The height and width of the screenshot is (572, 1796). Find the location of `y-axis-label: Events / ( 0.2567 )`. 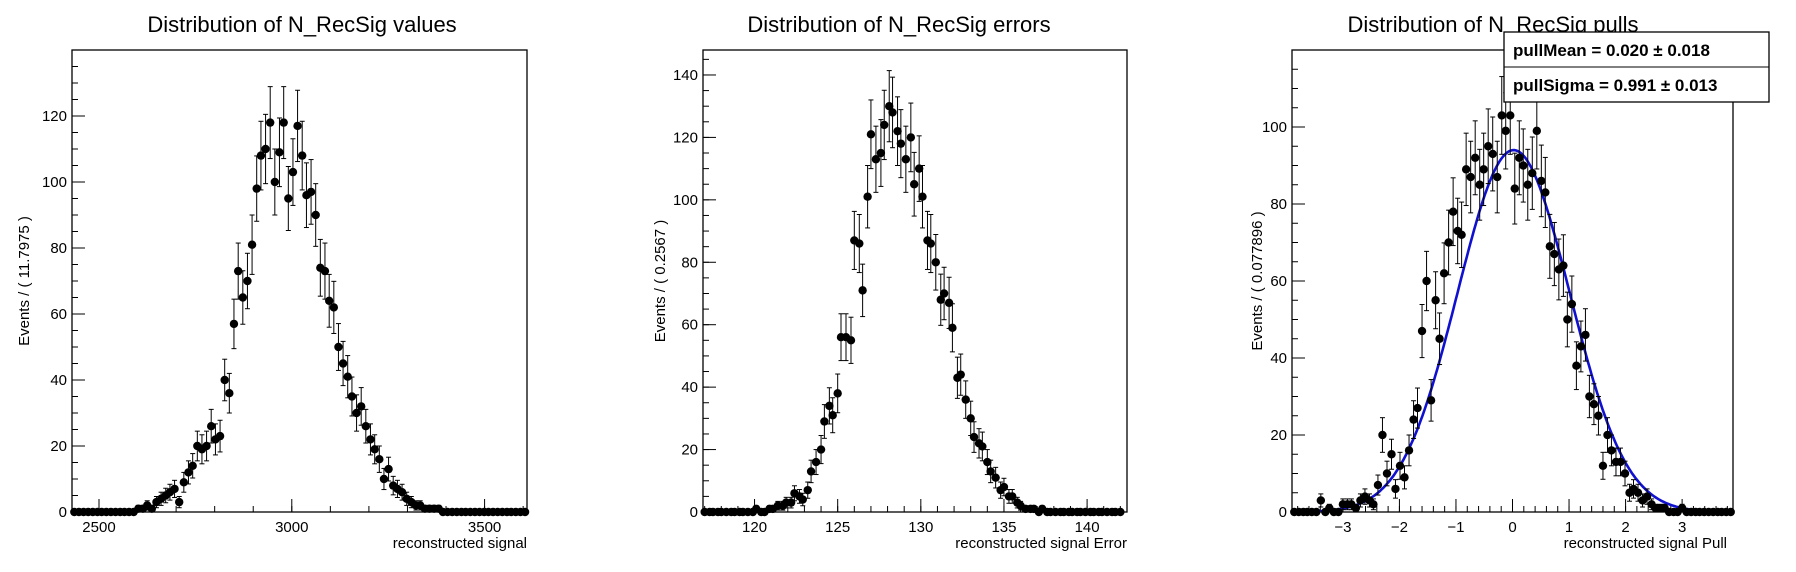

y-axis-label: Events / ( 0.2567 ) is located at coordinates (660, 281).